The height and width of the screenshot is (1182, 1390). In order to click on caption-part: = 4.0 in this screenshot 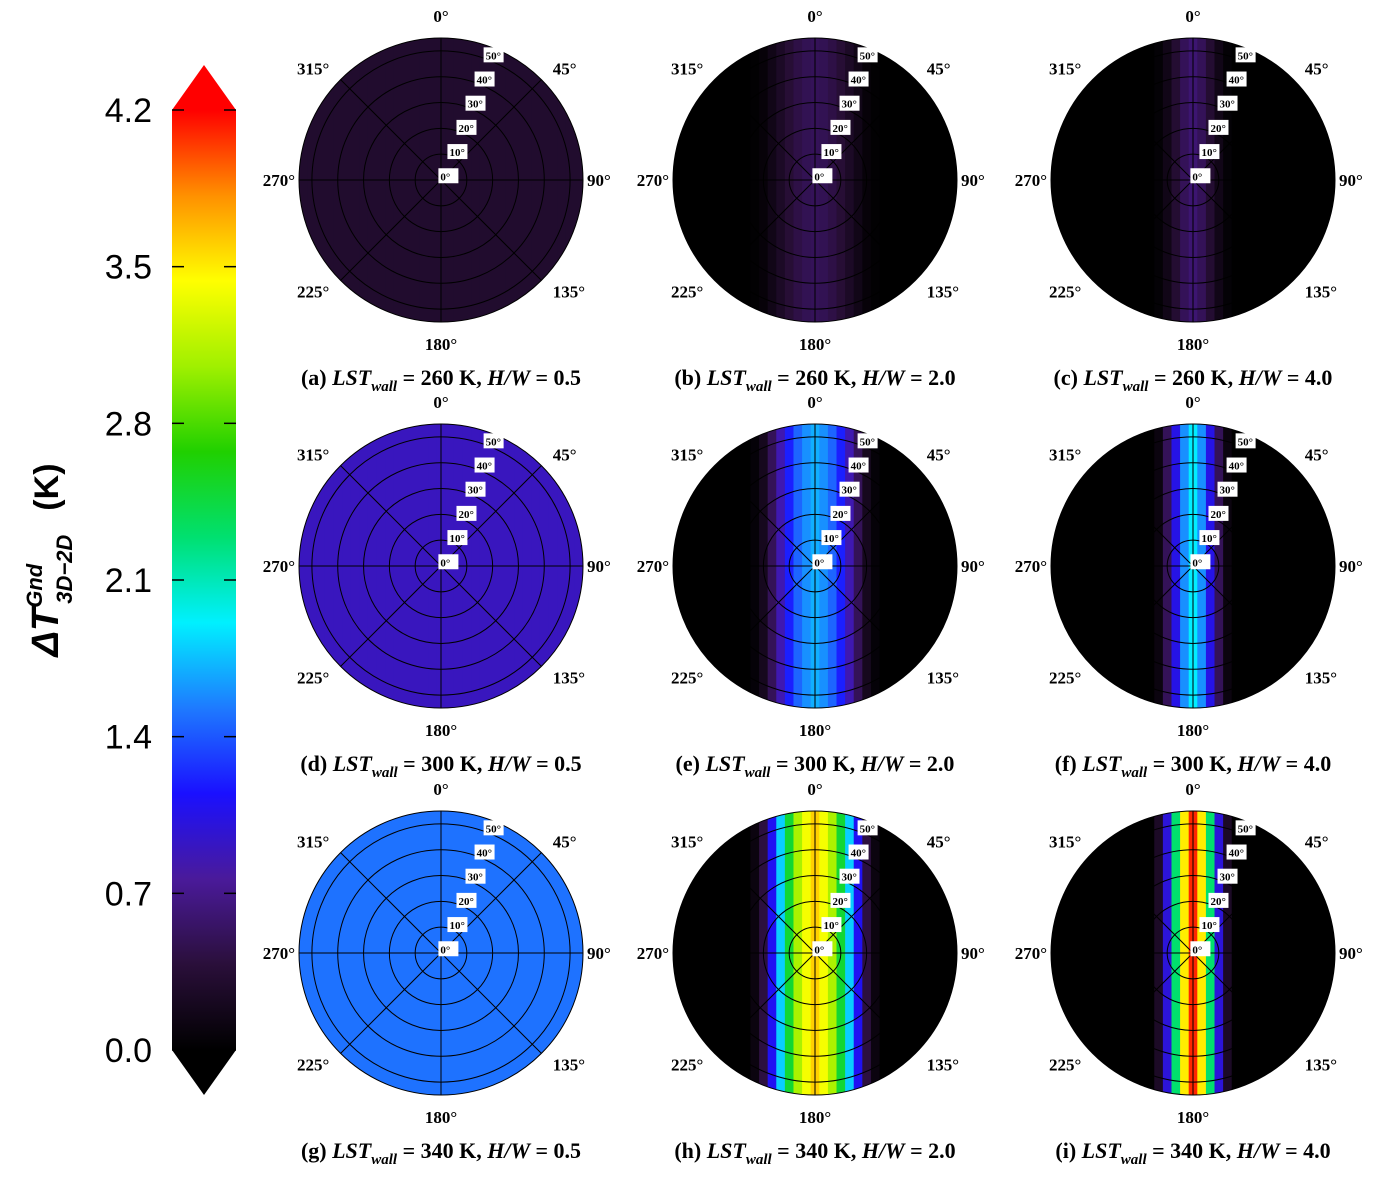, I will do `click(1305, 1150)`.